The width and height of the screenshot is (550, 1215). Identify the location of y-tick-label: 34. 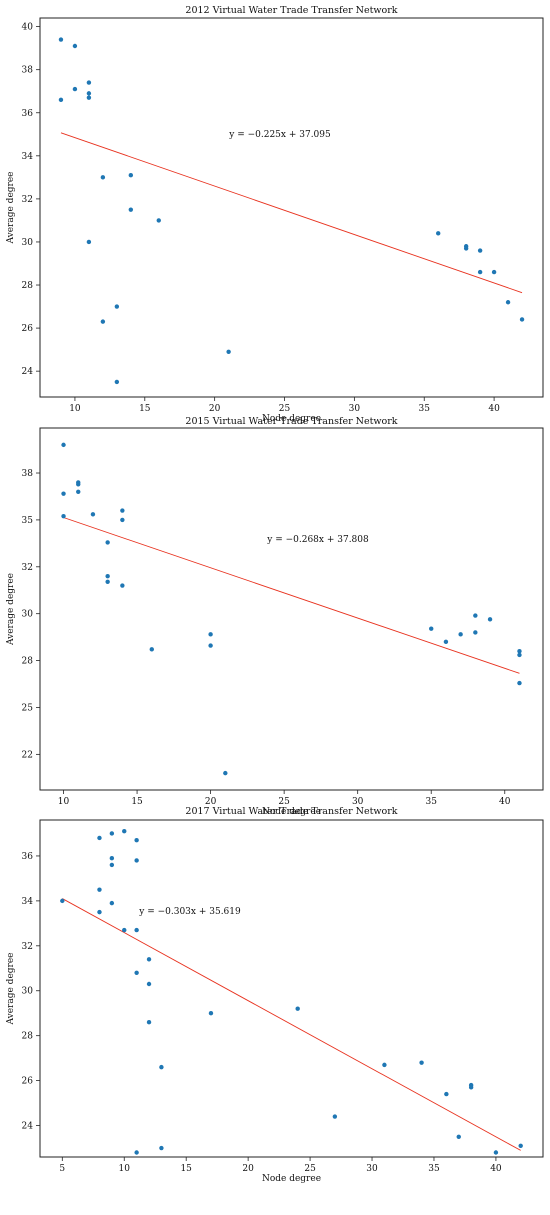
(28, 157).